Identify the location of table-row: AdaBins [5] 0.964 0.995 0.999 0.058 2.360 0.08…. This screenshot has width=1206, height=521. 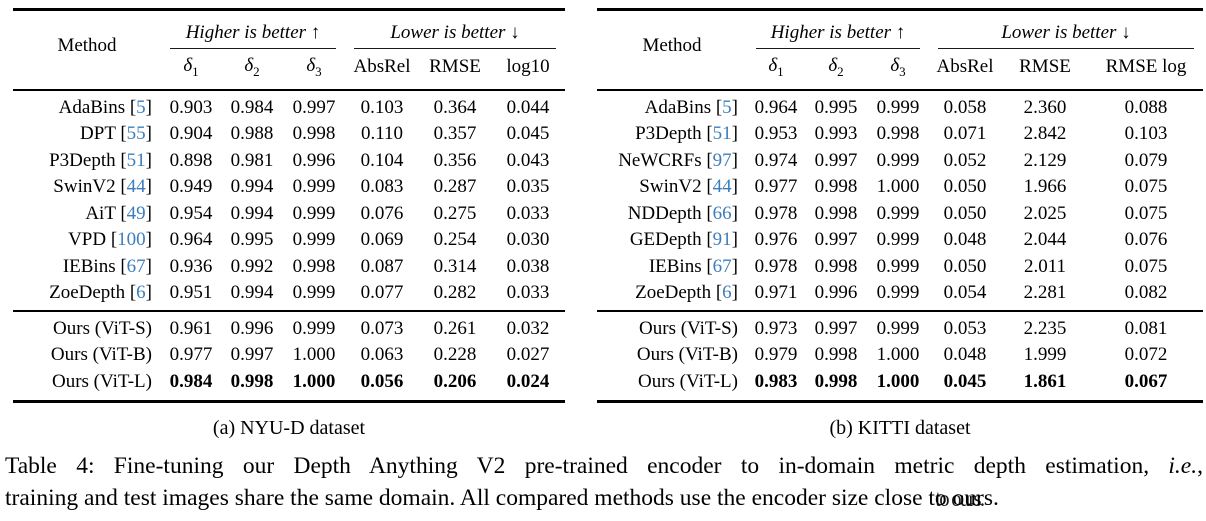
(900, 106).